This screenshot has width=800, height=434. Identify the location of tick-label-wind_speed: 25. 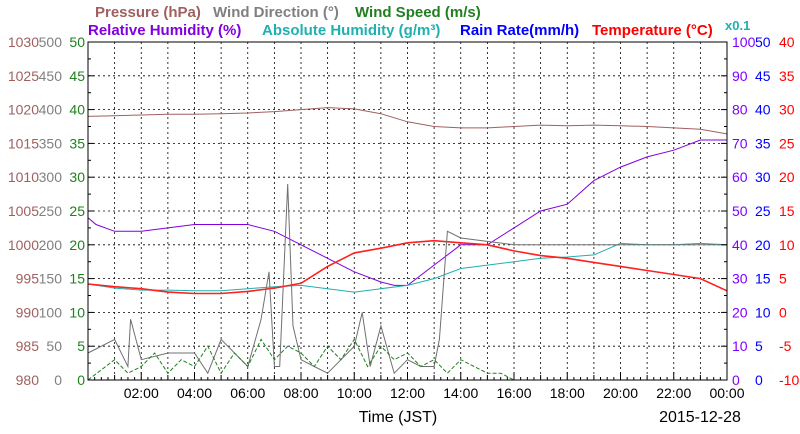
(77, 211).